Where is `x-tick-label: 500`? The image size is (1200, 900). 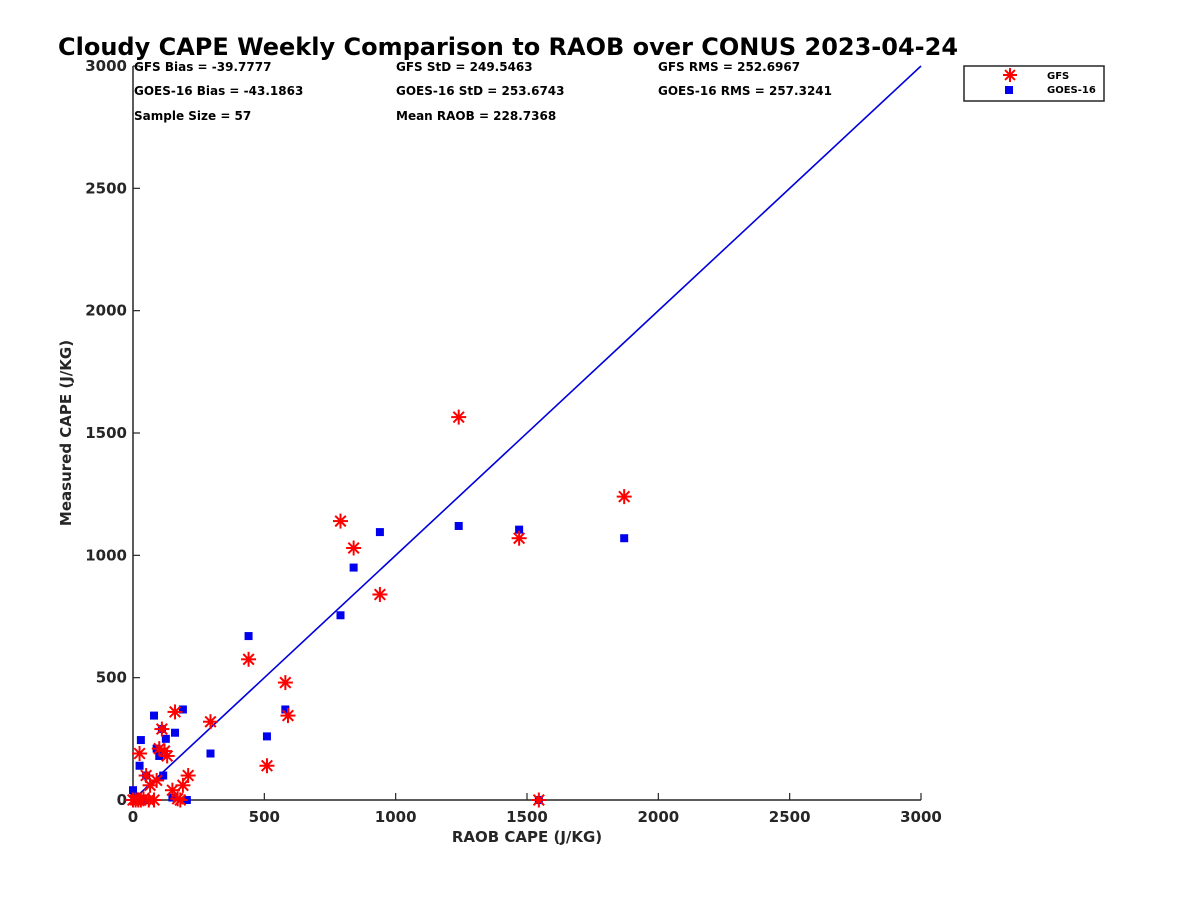 x-tick-label: 500 is located at coordinates (264, 817).